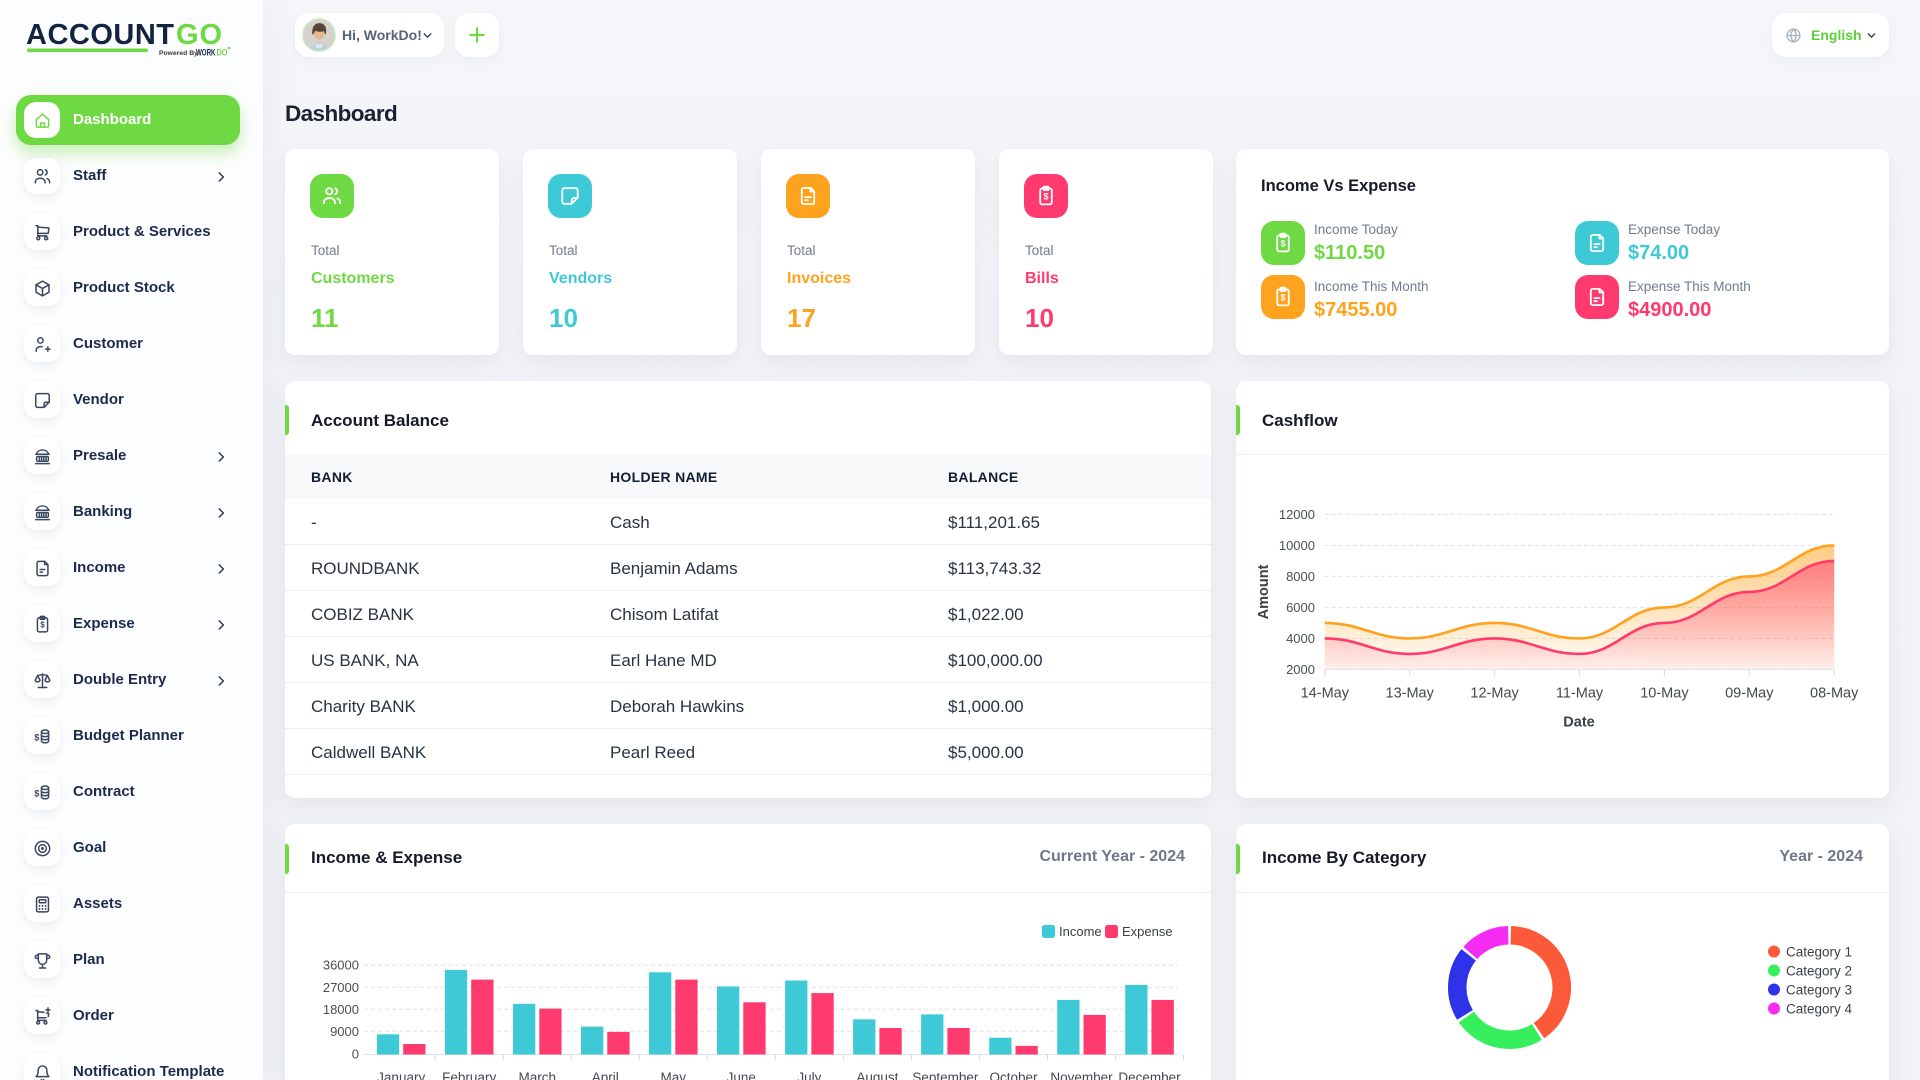 The width and height of the screenshot is (1920, 1080). Describe the element at coordinates (1749, 693) in the screenshot. I see `svg-text: 09-May` at that location.